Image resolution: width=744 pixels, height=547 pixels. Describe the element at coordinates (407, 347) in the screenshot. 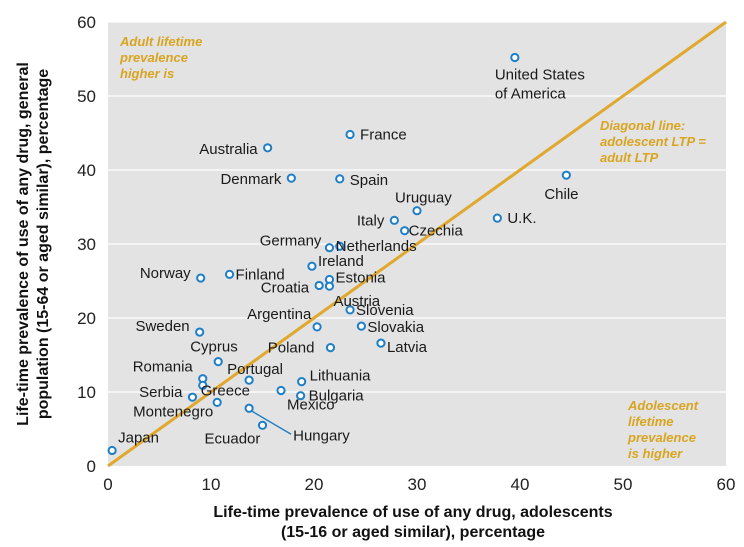

I see `label-latvia: Latvia` at that location.